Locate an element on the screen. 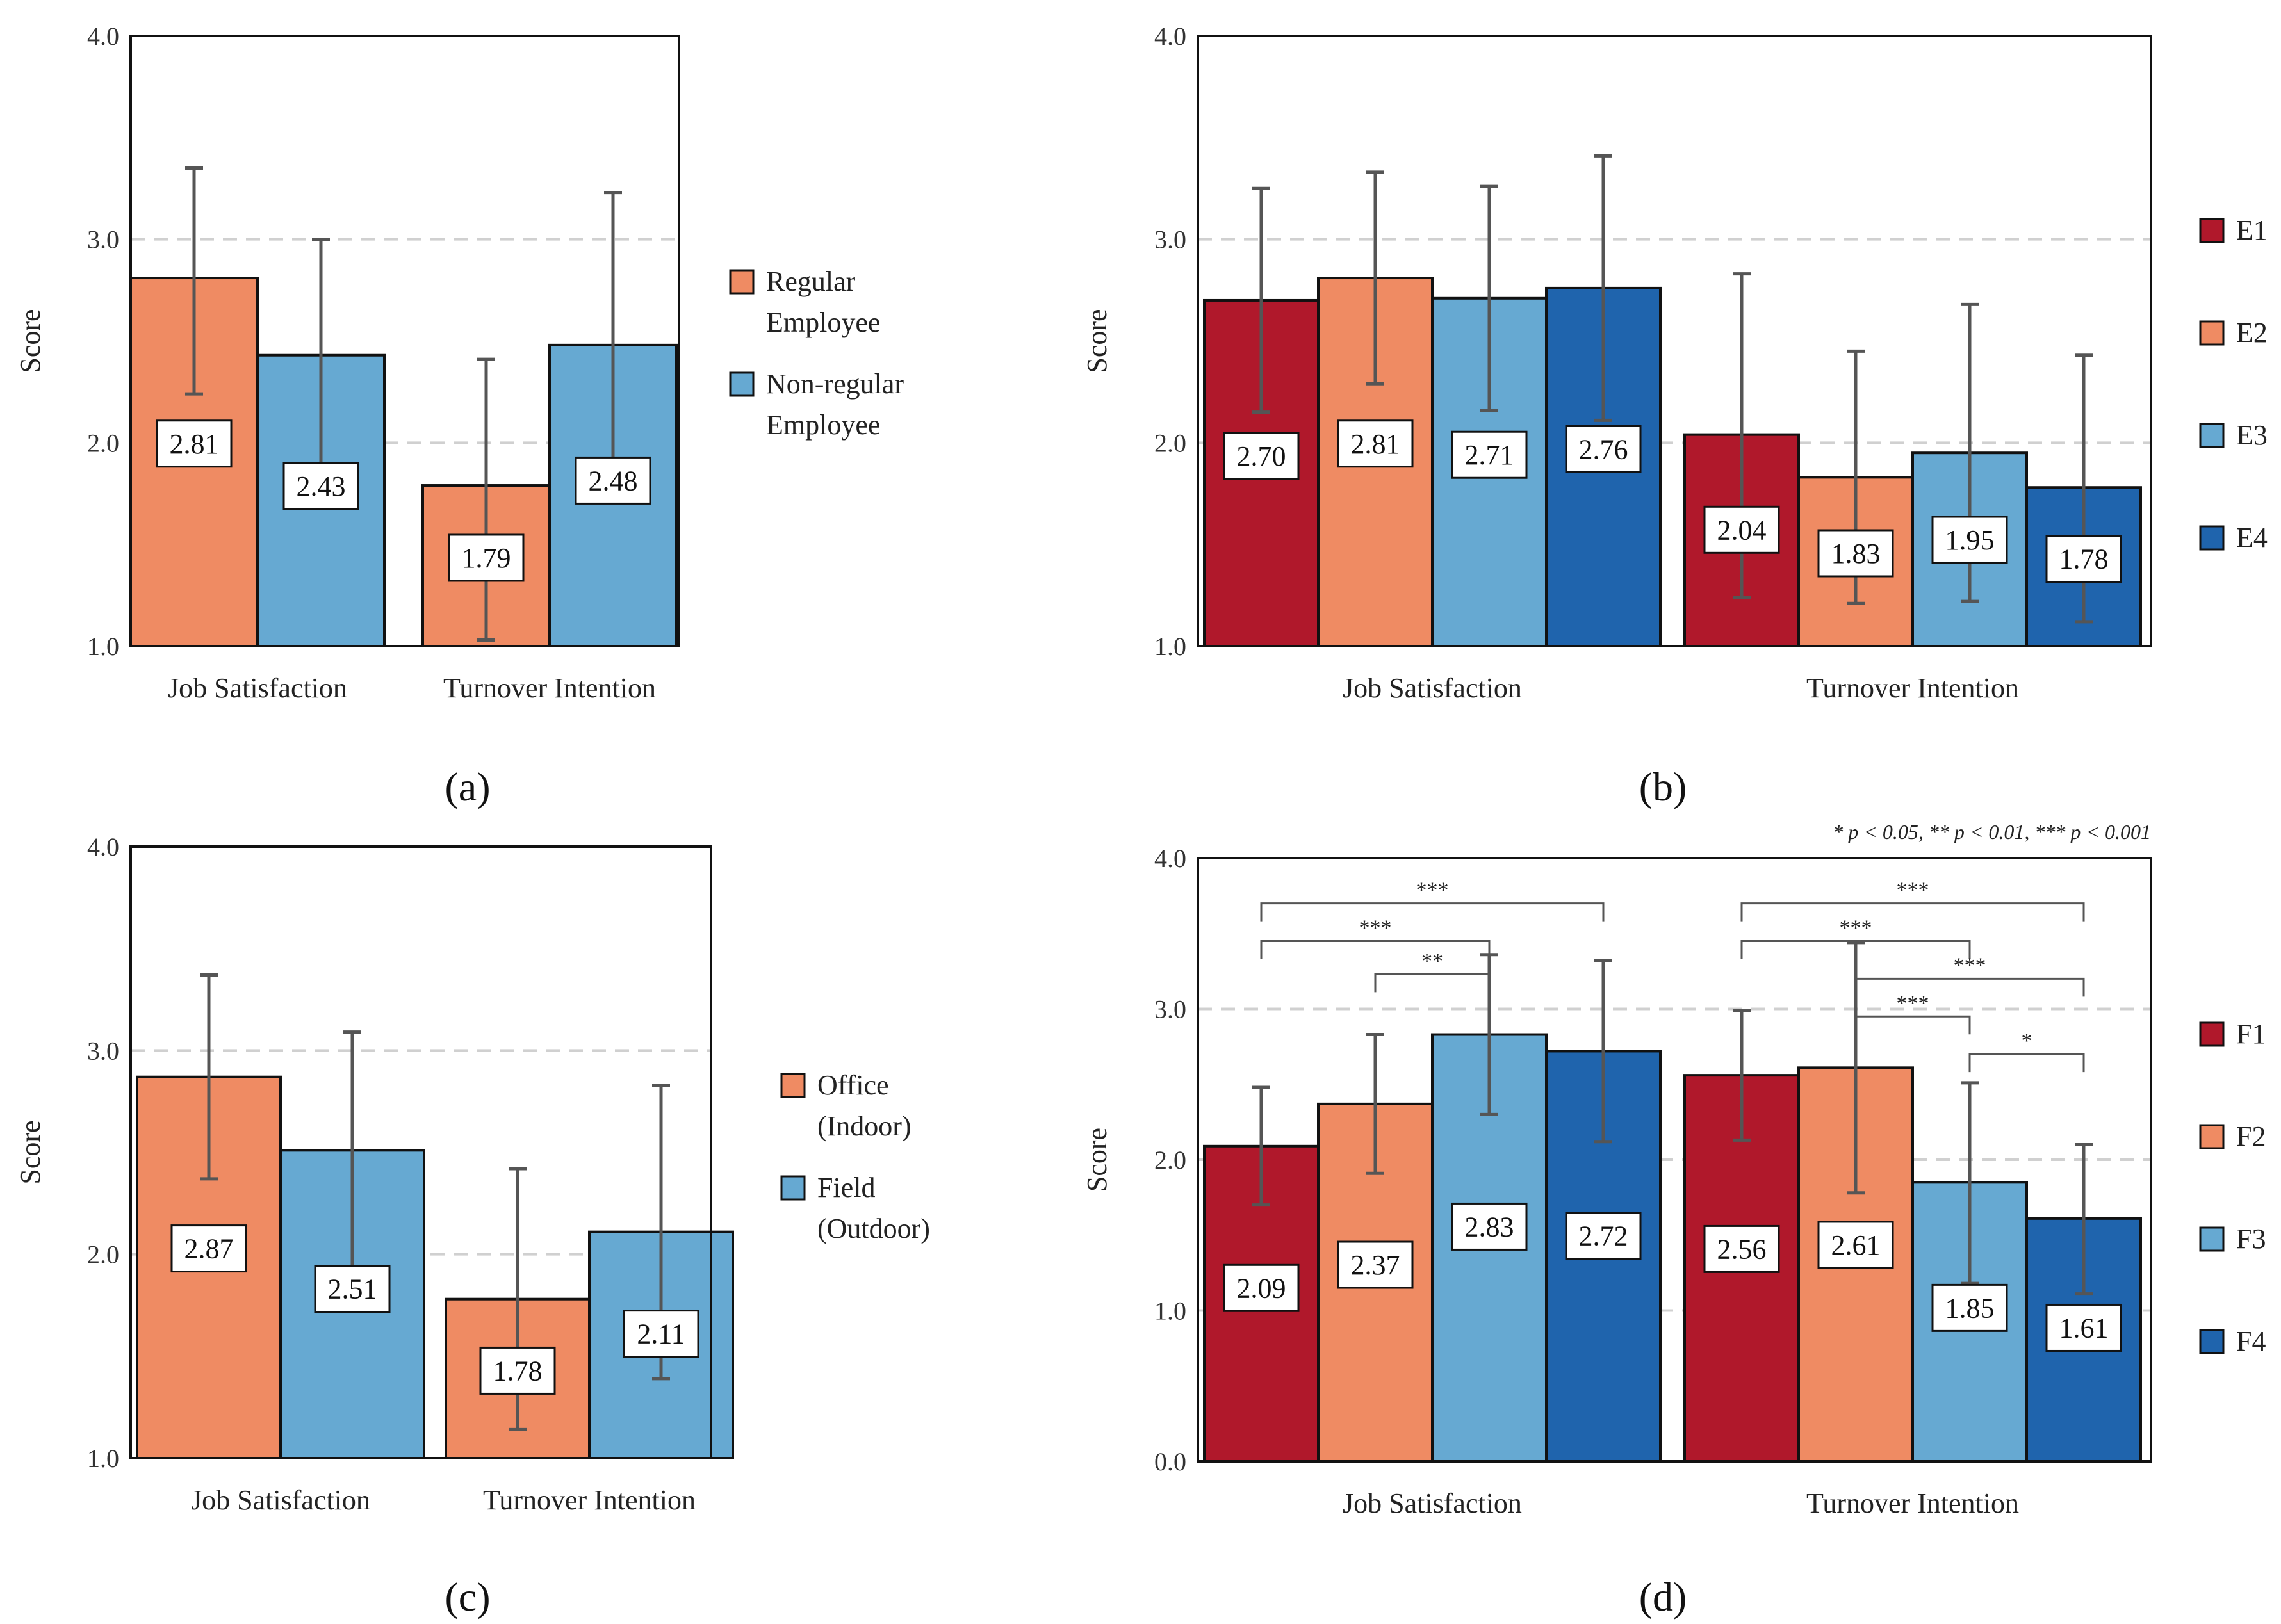 This screenshot has width=2281, height=1624. data-label: 1.78 is located at coordinates (2084, 559).